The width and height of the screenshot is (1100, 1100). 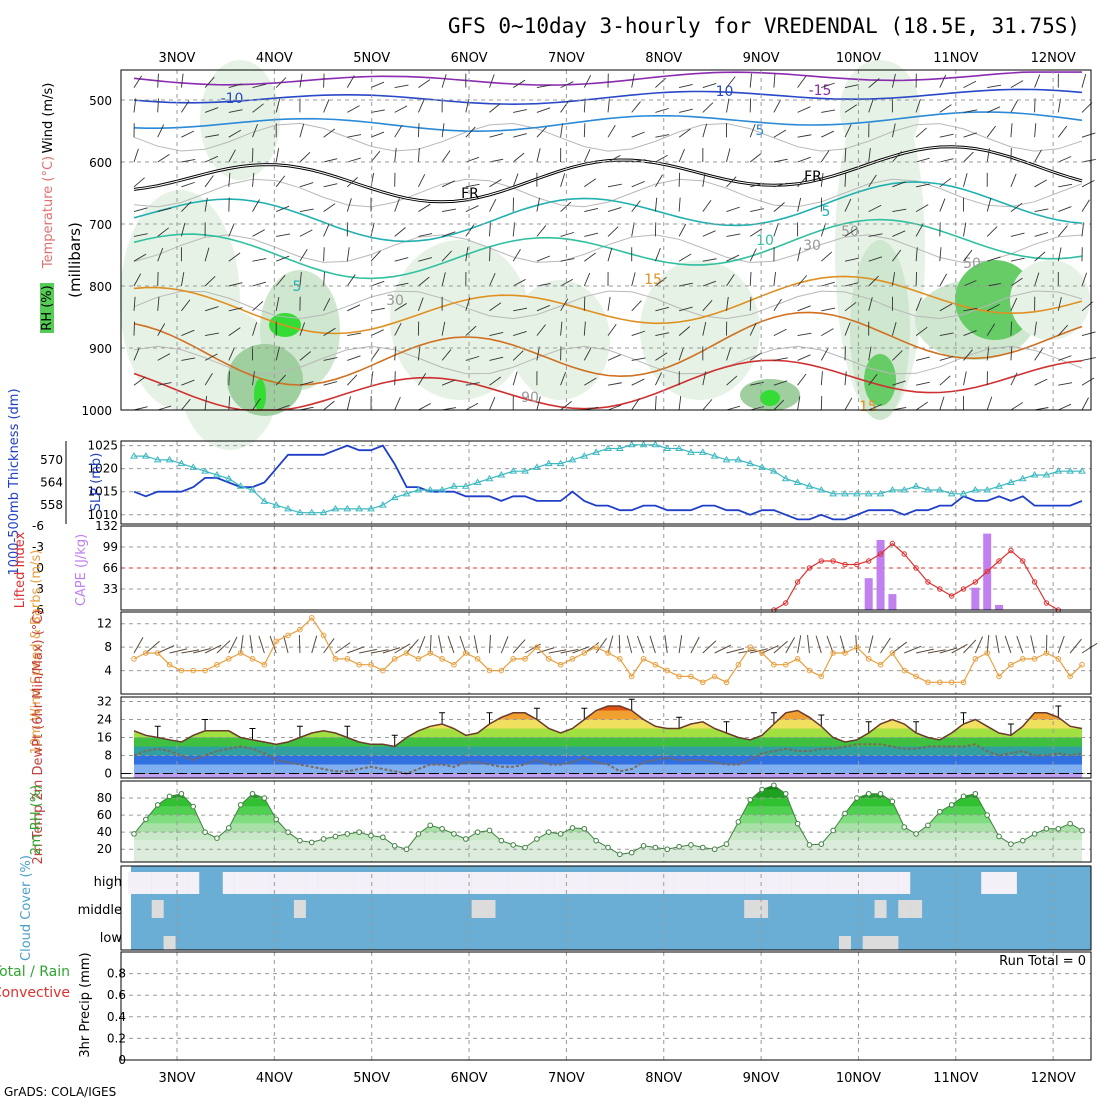 What do you see at coordinates (608, 836) in the screenshot?
I see `rh-band` at bounding box center [608, 836].